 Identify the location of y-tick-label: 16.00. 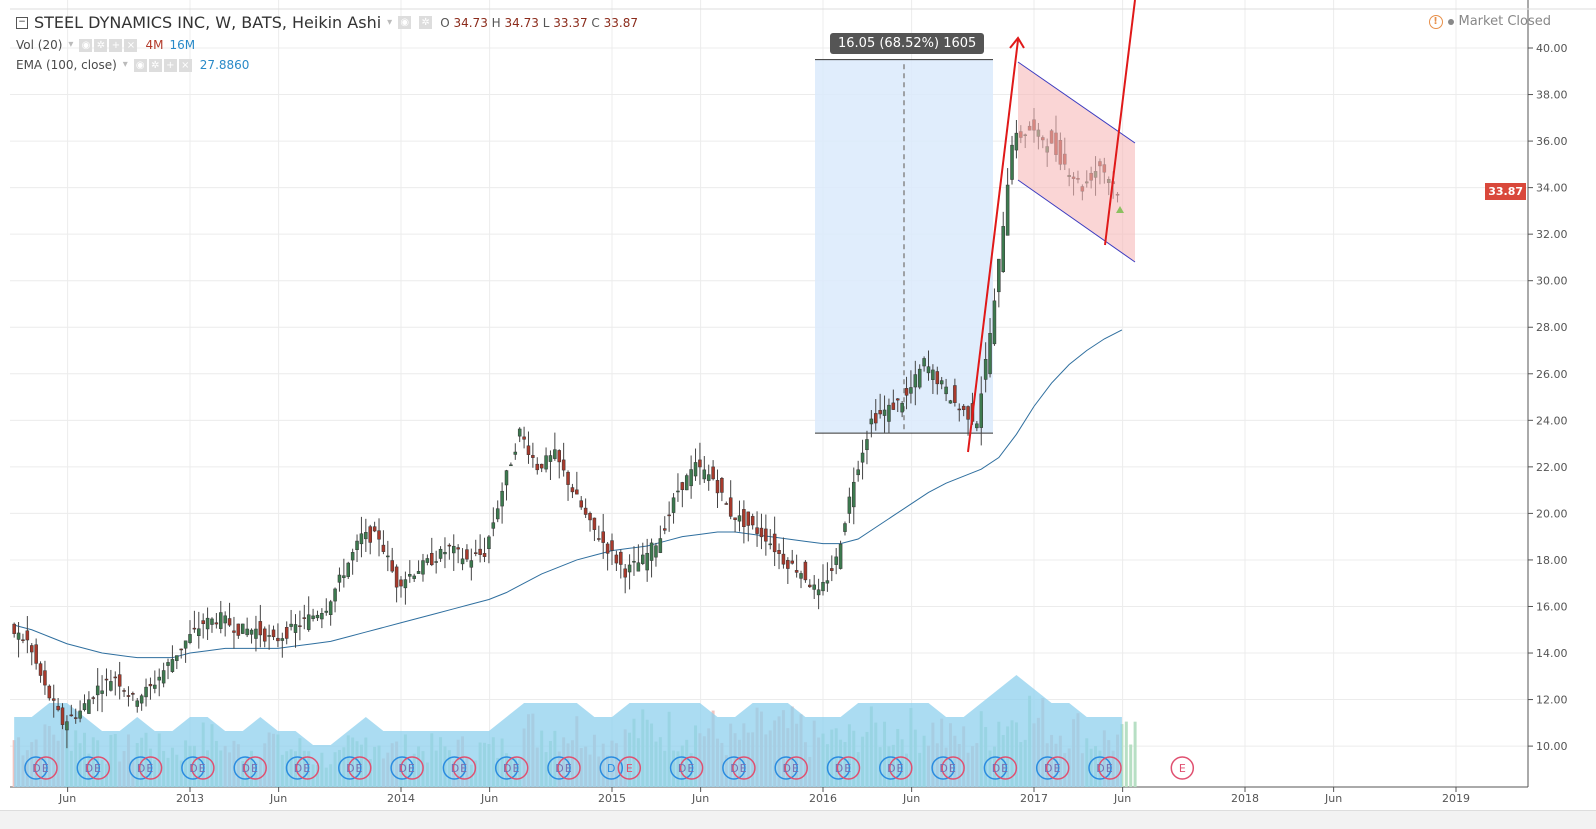
(1552, 606).